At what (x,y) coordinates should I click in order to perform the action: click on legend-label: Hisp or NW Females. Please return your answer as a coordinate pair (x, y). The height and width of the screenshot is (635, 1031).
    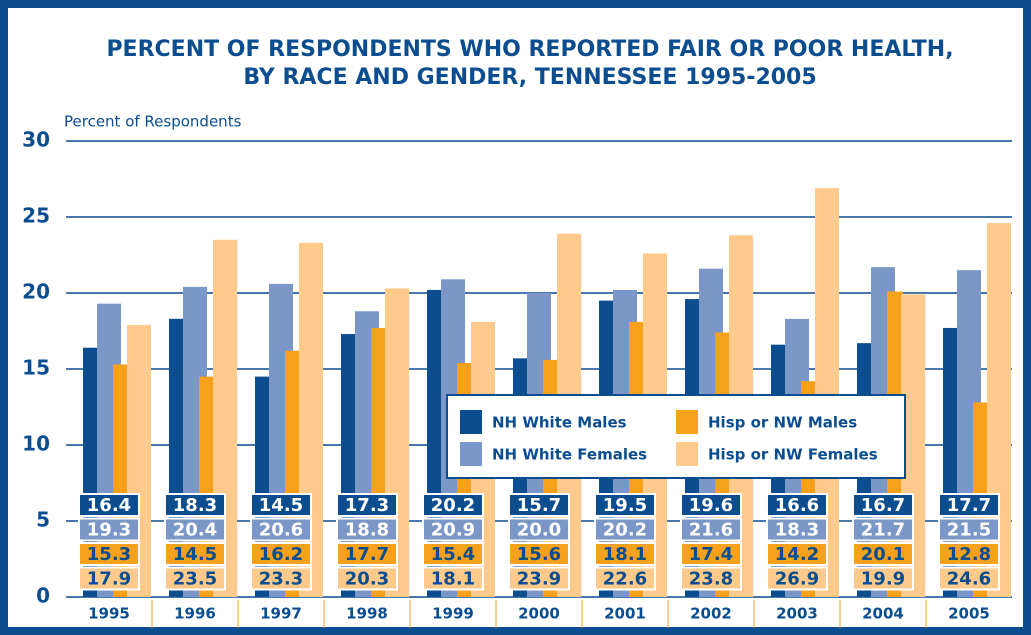
    Looking at the image, I should click on (793, 455).